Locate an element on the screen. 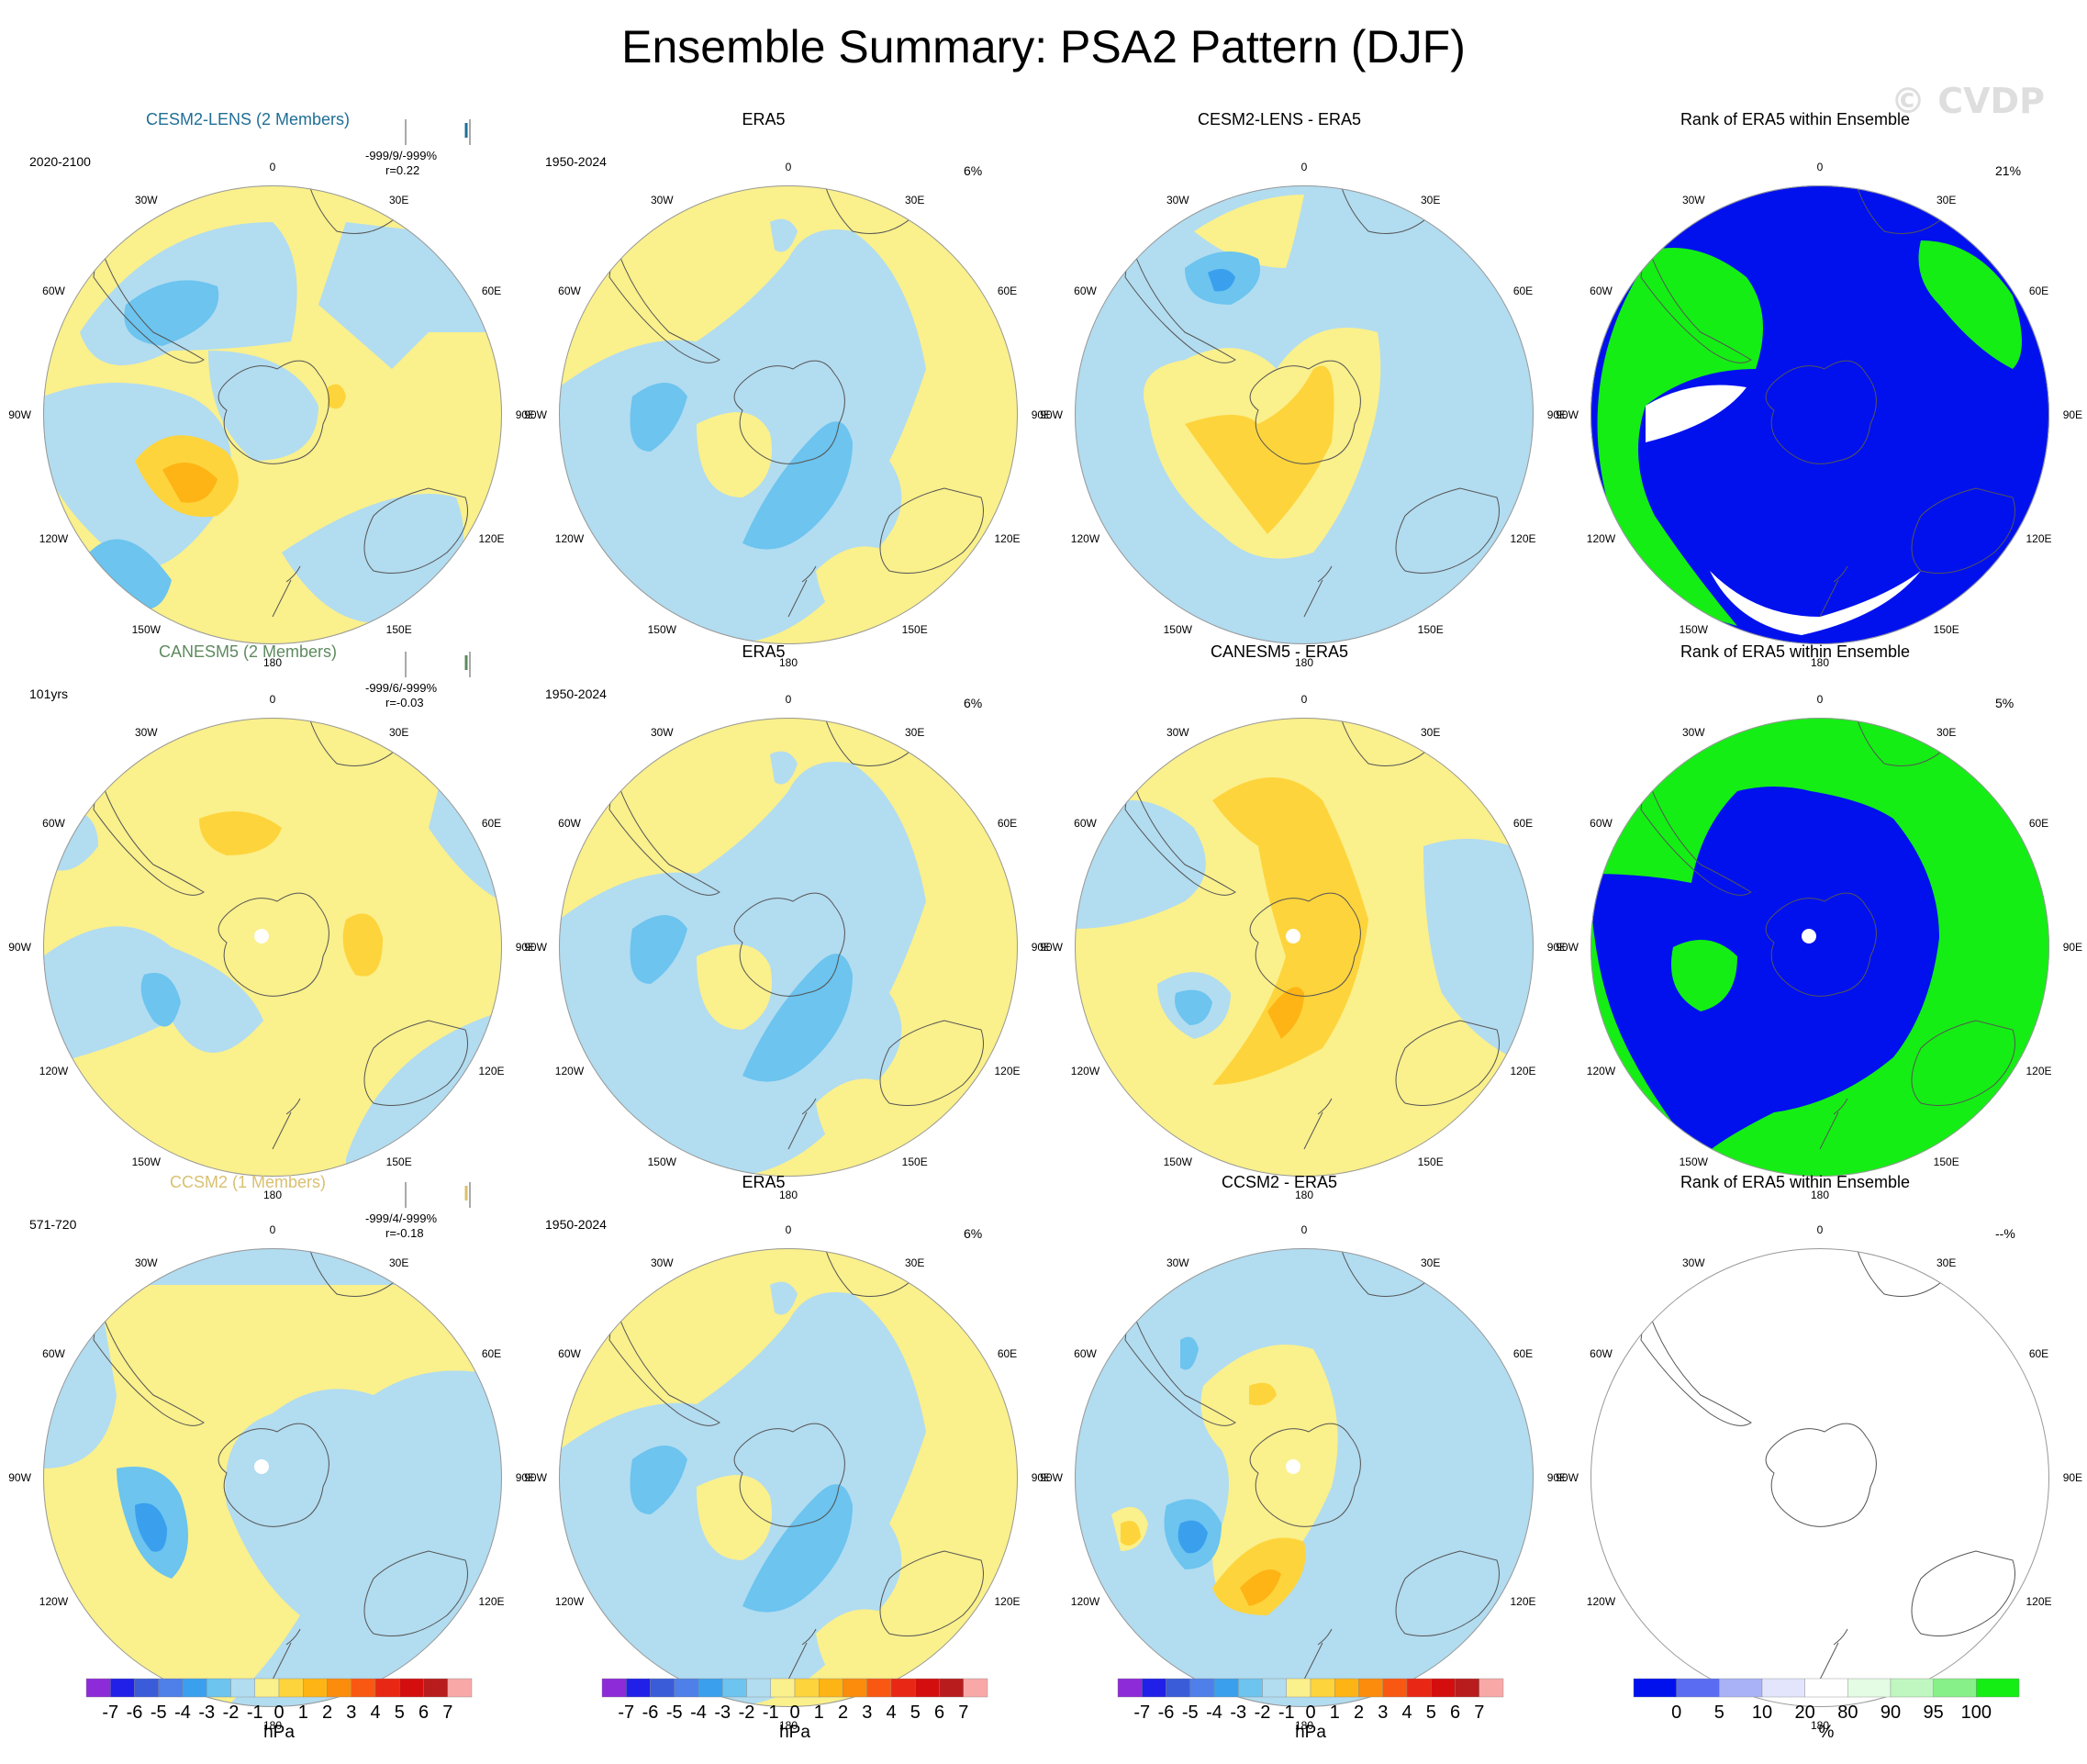  colorbar-tick-label: 100 is located at coordinates (1976, 1713).